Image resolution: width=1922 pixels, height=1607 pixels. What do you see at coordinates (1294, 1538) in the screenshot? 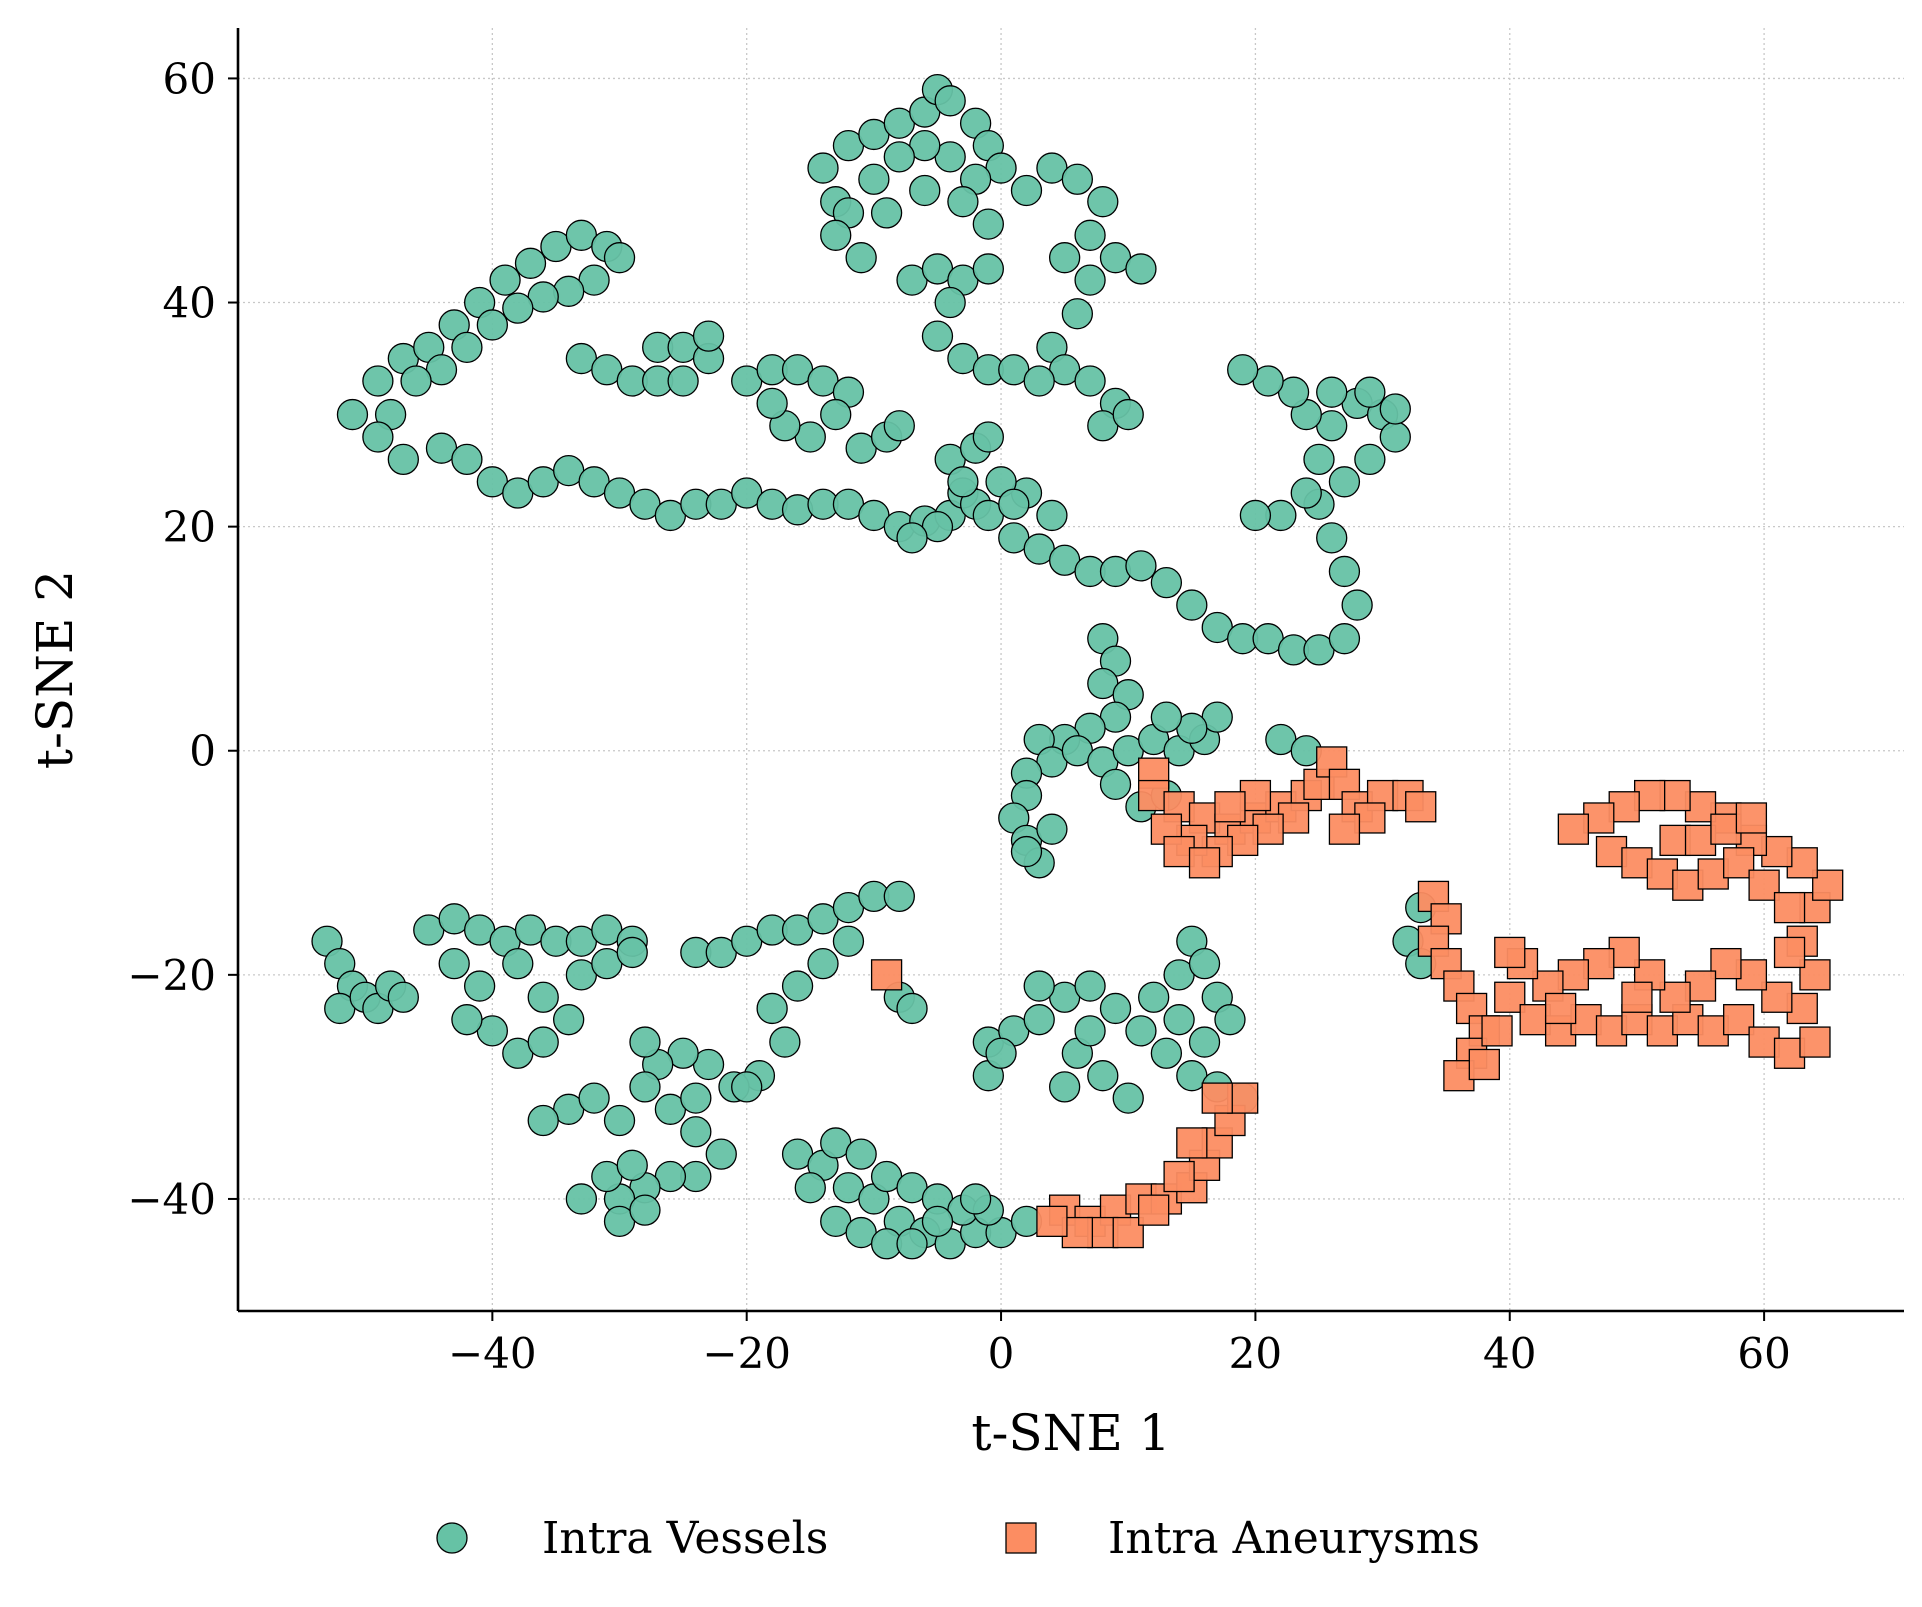
I see `legend-label-intra-aneurysms: Intra Aneurysms` at bounding box center [1294, 1538].